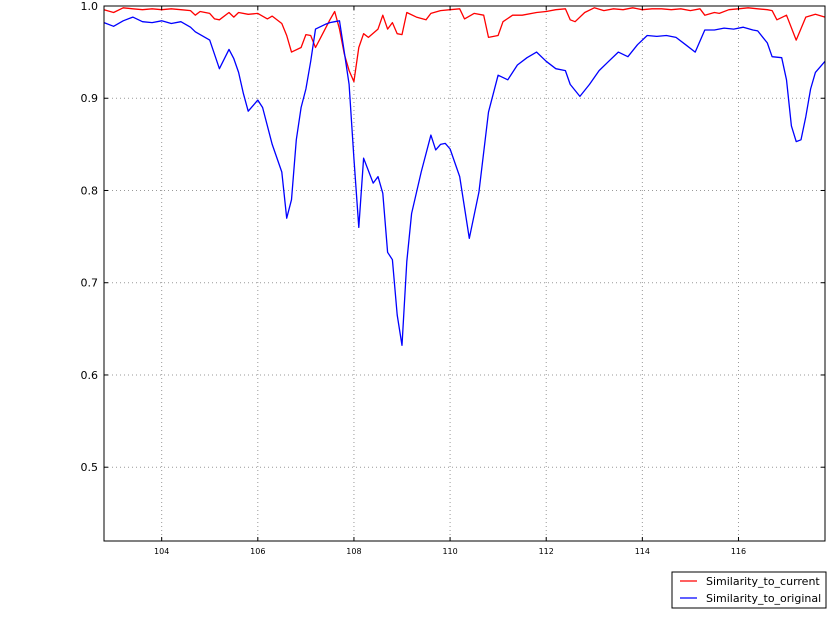  I want to click on y-tick-label: 1.0, so click(90, 6).